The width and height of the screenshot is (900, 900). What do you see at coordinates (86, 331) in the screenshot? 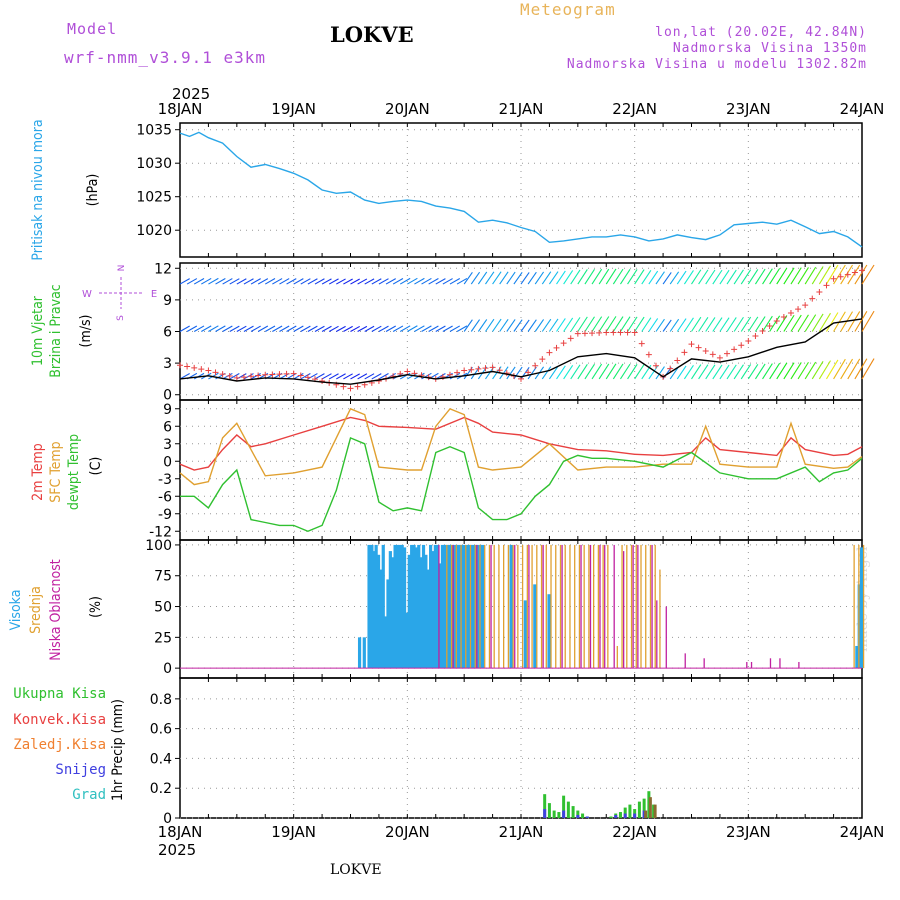
I see `wind-unit: (m/s)` at bounding box center [86, 331].